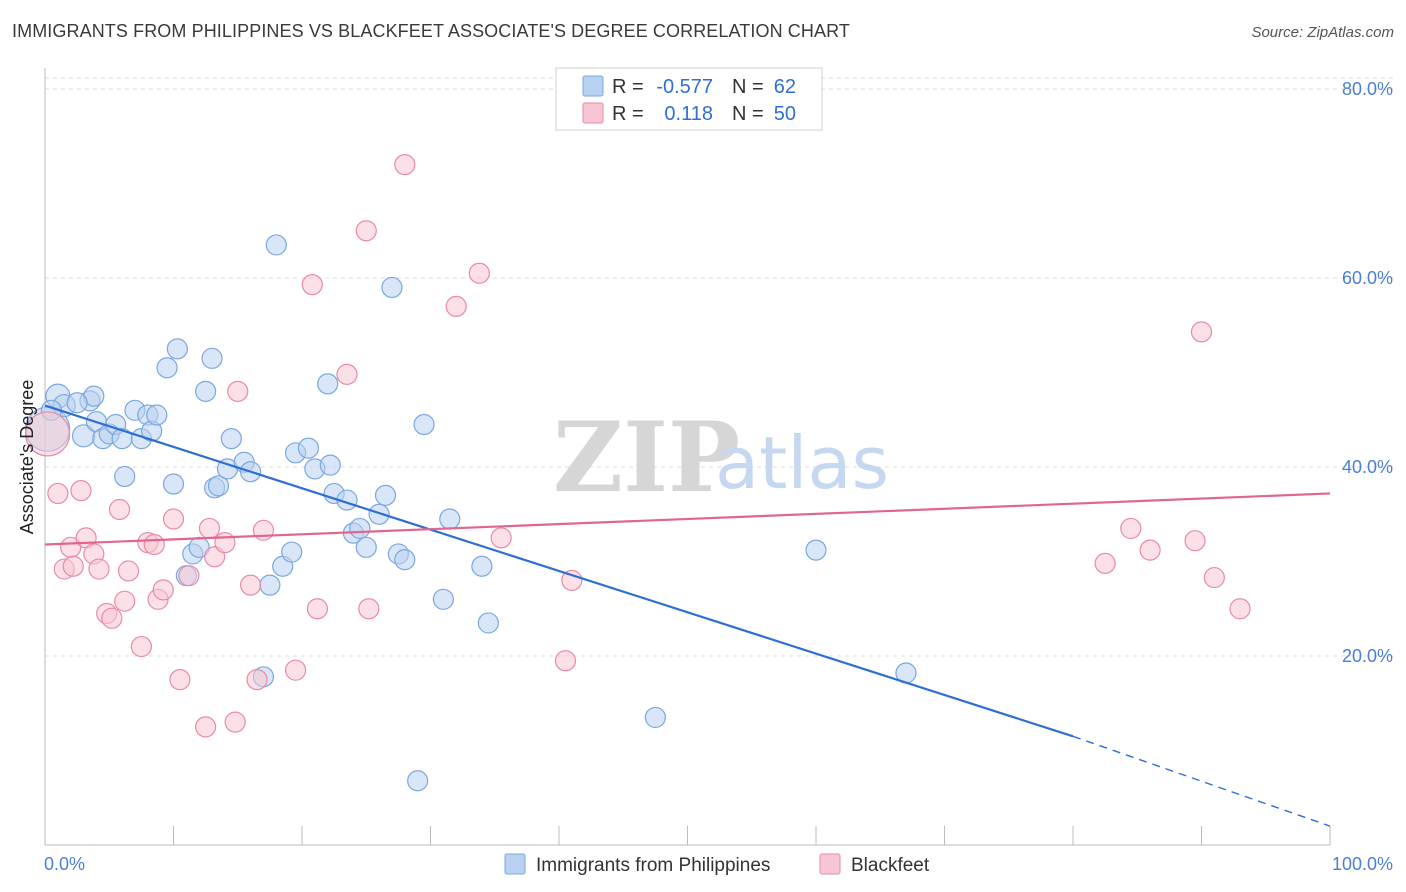 This screenshot has width=1406, height=892. I want to click on legend-swatch-blackfeet, so click(830, 864).